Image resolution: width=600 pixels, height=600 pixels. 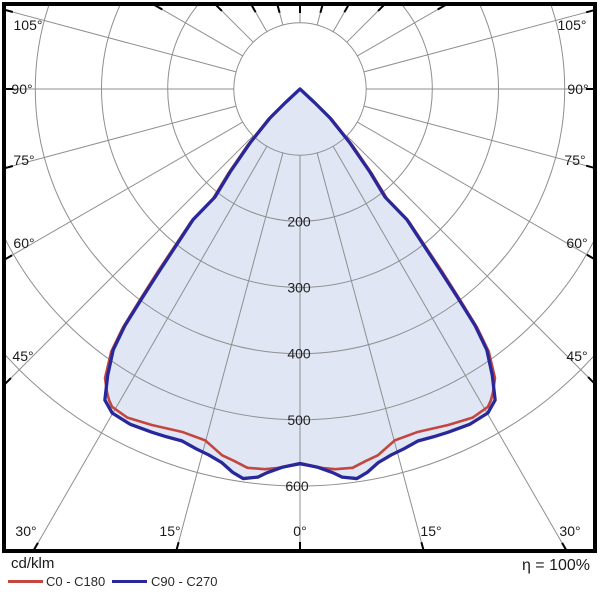 What do you see at coordinates (25, 531) in the screenshot?
I see `gamma-label-5: 30°` at bounding box center [25, 531].